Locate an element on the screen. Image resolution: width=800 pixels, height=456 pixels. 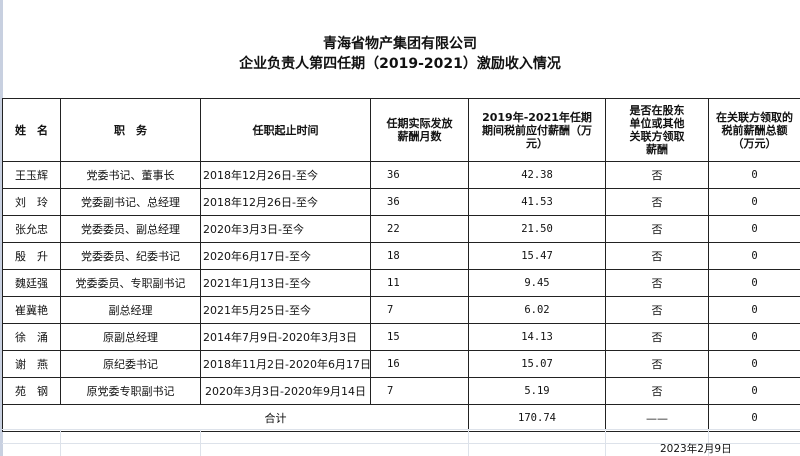
cell-months: 15 is located at coordinates (419, 337).